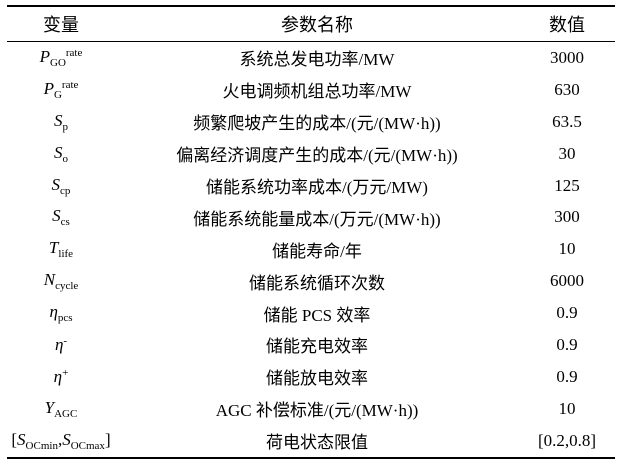 The image size is (626, 463). Describe the element at coordinates (567, 89) in the screenshot. I see `parameter-value: 630` at that location.